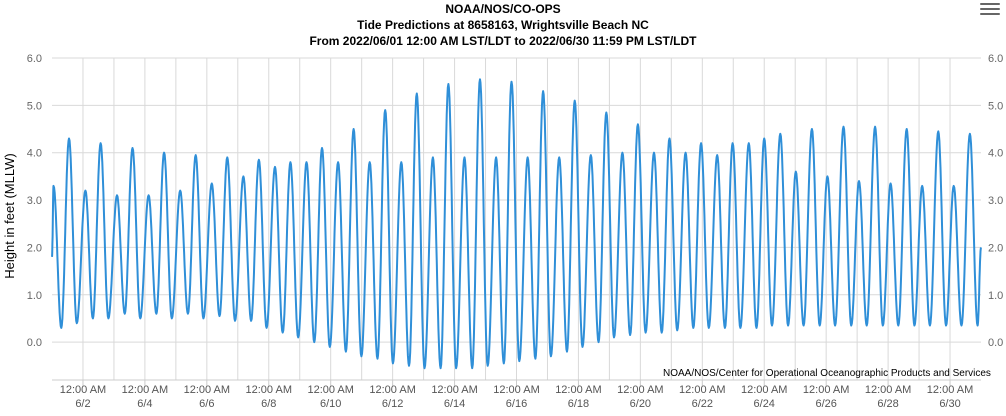 Image resolution: width=1006 pixels, height=416 pixels. Describe the element at coordinates (9, 215) in the screenshot. I see `y-axis-label: Height in feet (MLLW)` at that location.